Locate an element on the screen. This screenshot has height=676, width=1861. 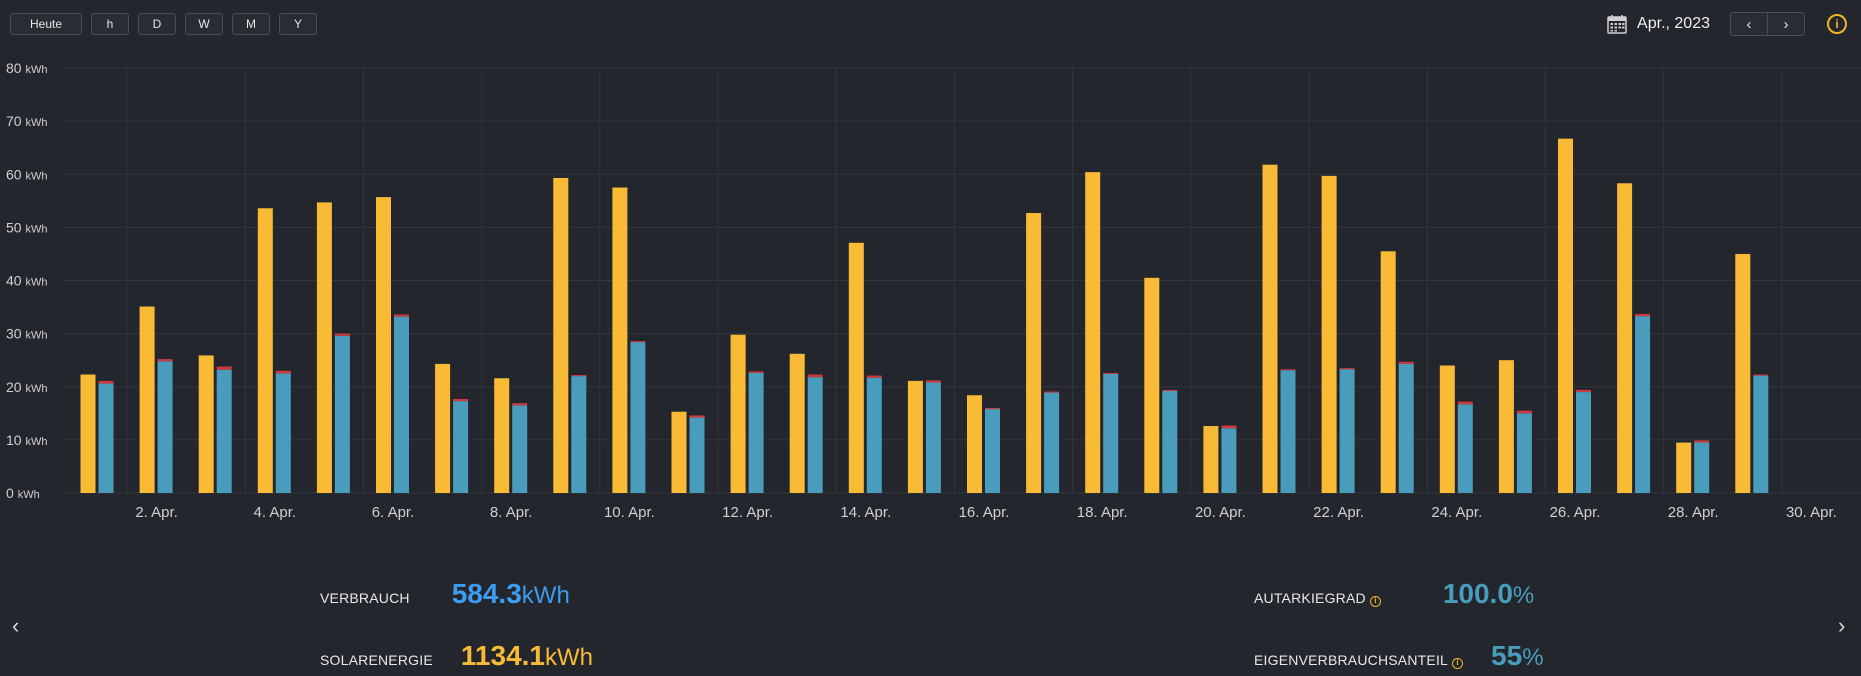
chevron-left-icon: ‹ is located at coordinates (16, 625).